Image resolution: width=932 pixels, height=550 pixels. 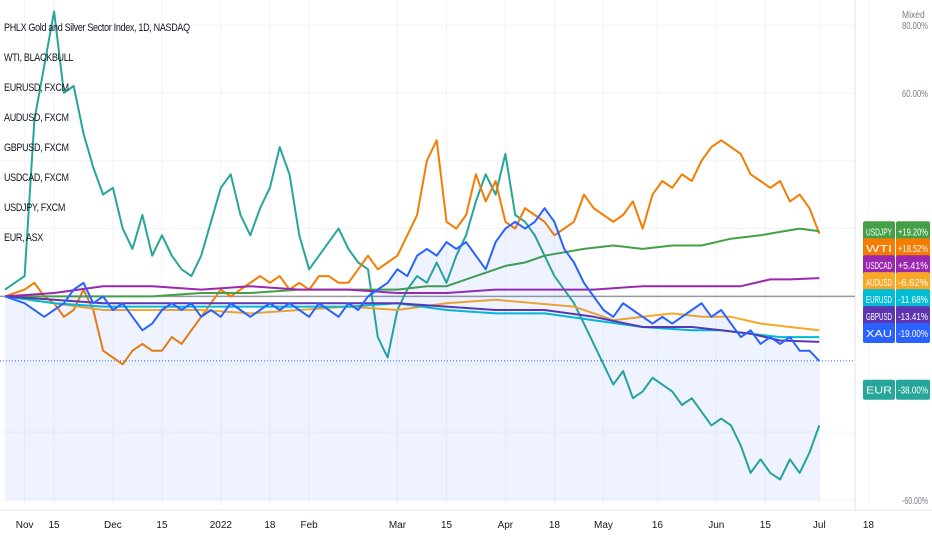 I want to click on series-price-label-usdjpy: USDJPY +19.20%, so click(x=896, y=231).